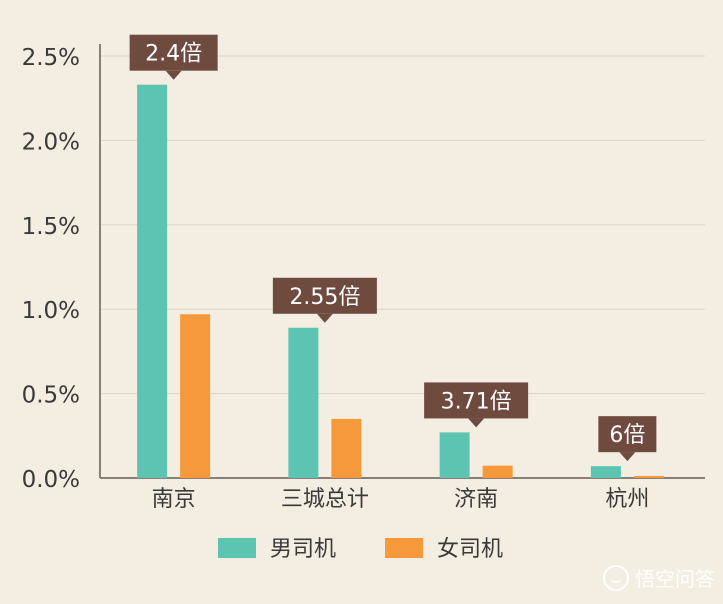  I want to click on y-tick-label: 1.5%, so click(51, 227).